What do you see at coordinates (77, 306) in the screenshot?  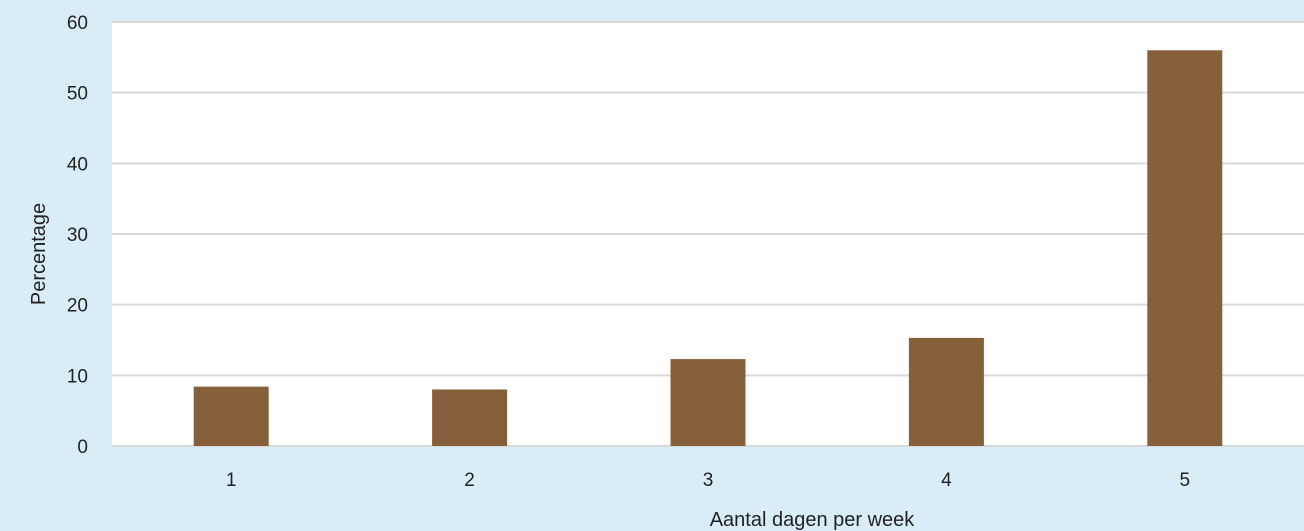 I see `y-tick-label: 20` at bounding box center [77, 306].